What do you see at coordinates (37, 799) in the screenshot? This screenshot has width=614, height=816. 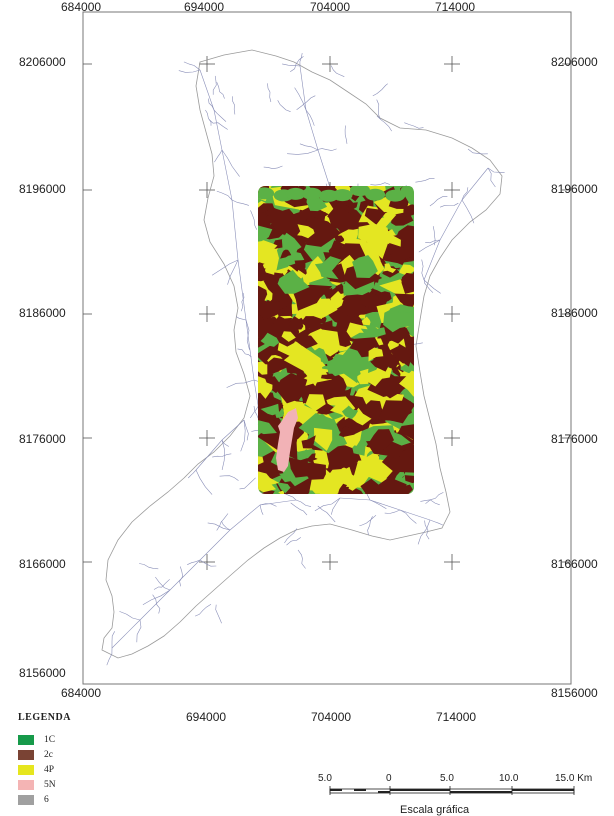 I see `legend-item-6: 6` at bounding box center [37, 799].